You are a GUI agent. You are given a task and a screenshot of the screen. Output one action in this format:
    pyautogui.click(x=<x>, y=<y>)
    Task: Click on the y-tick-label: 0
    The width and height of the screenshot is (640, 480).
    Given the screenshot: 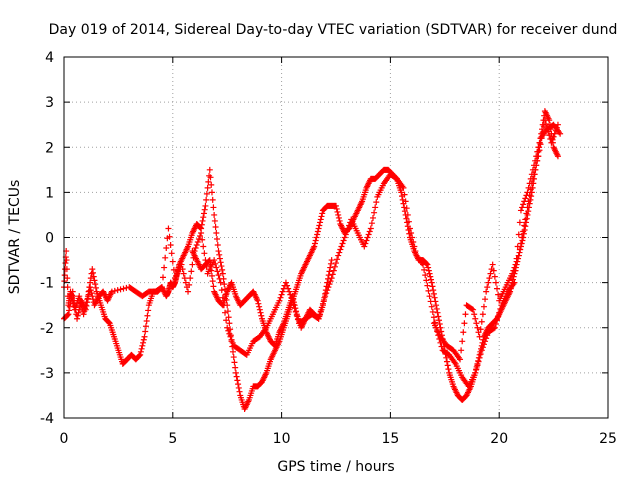 What is the action you would take?
    pyautogui.click(x=49, y=239)
    